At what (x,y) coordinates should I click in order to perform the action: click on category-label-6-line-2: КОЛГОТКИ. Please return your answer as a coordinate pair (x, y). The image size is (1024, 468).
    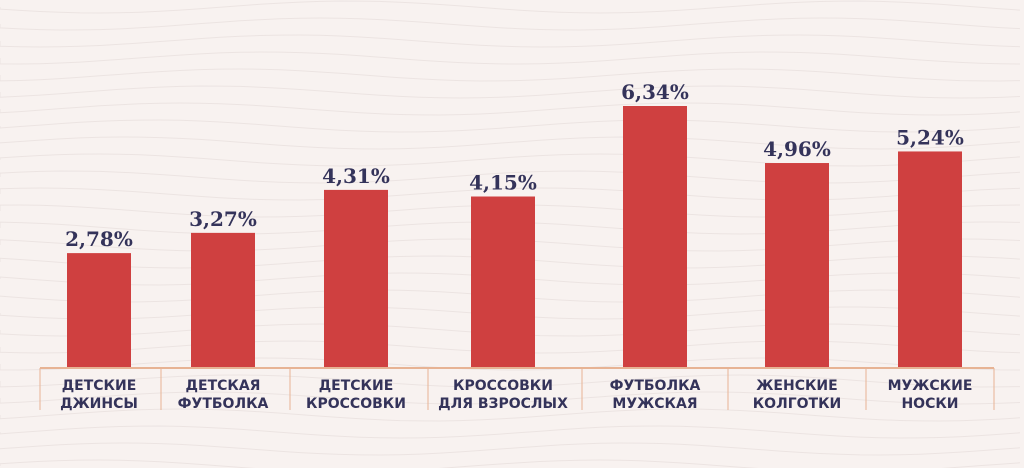
    Looking at the image, I should click on (797, 404).